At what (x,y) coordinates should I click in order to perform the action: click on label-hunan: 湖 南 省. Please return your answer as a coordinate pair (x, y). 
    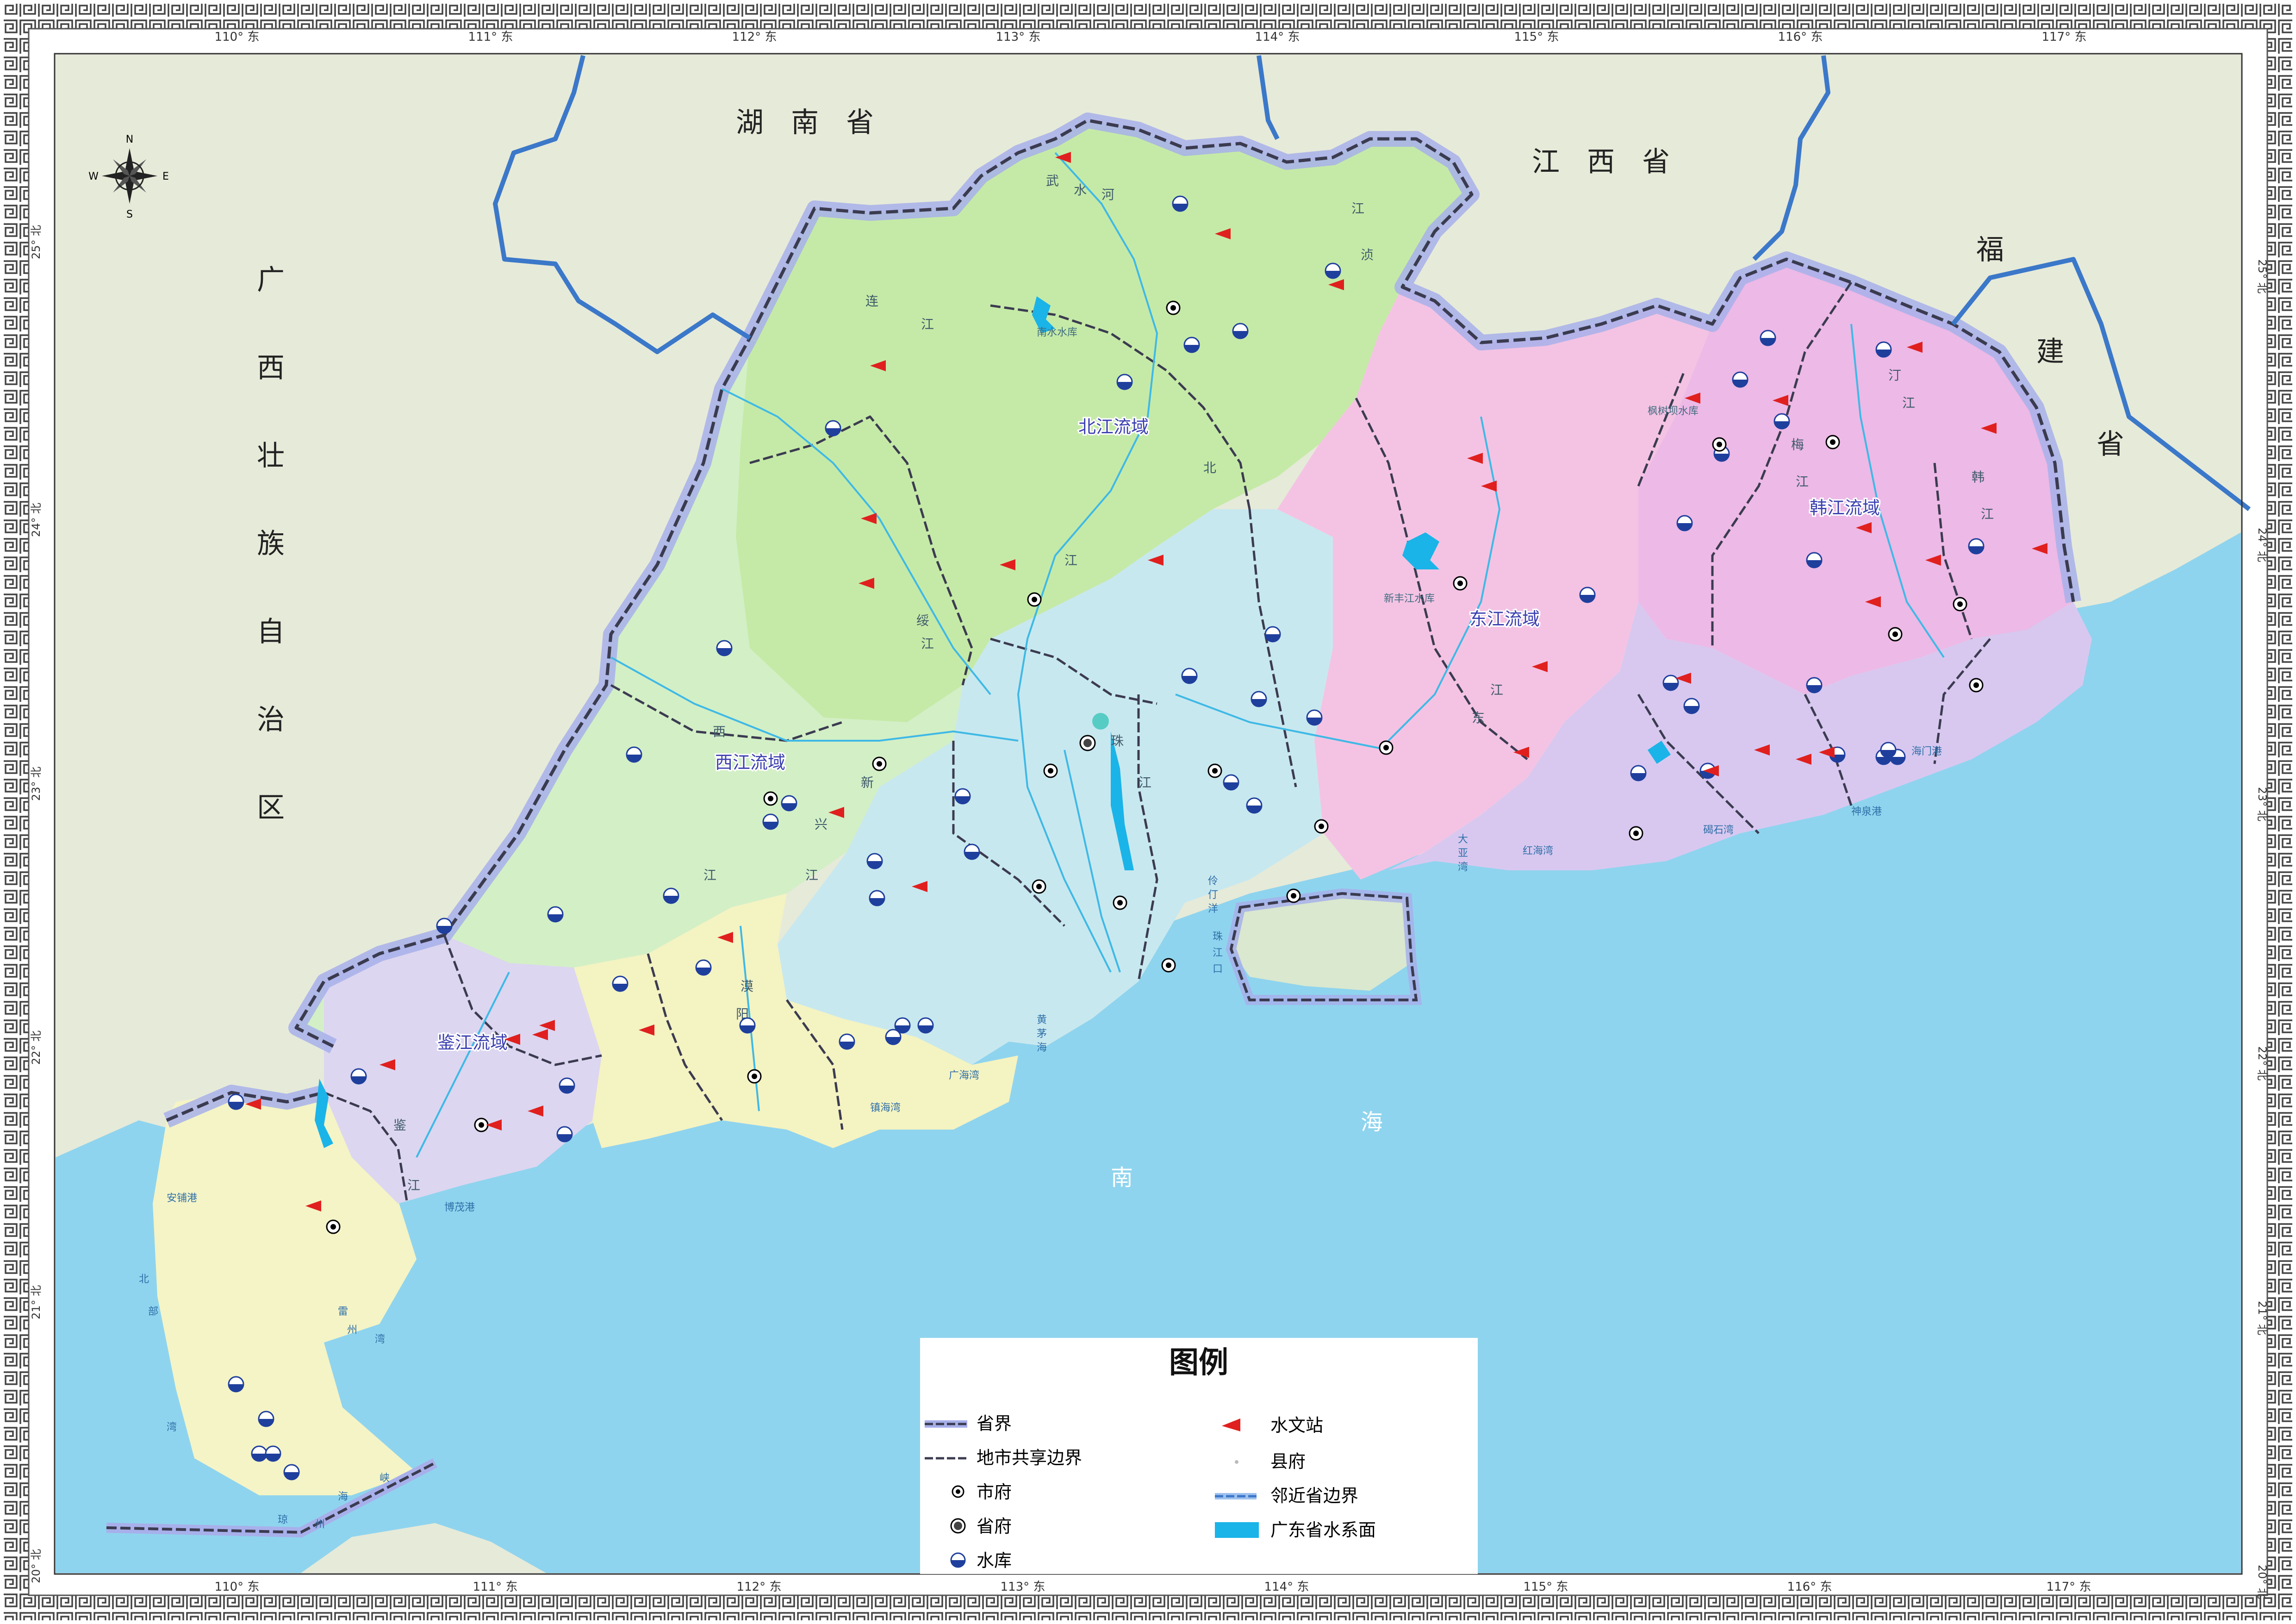
    Looking at the image, I should click on (809, 122).